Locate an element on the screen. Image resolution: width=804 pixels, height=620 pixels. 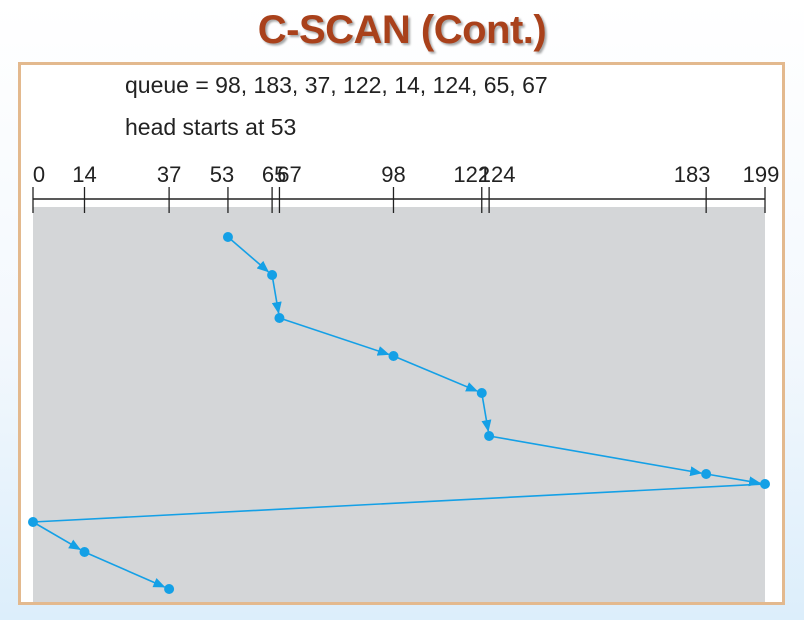
axis-tick-label: 53 is located at coordinates (222, 174).